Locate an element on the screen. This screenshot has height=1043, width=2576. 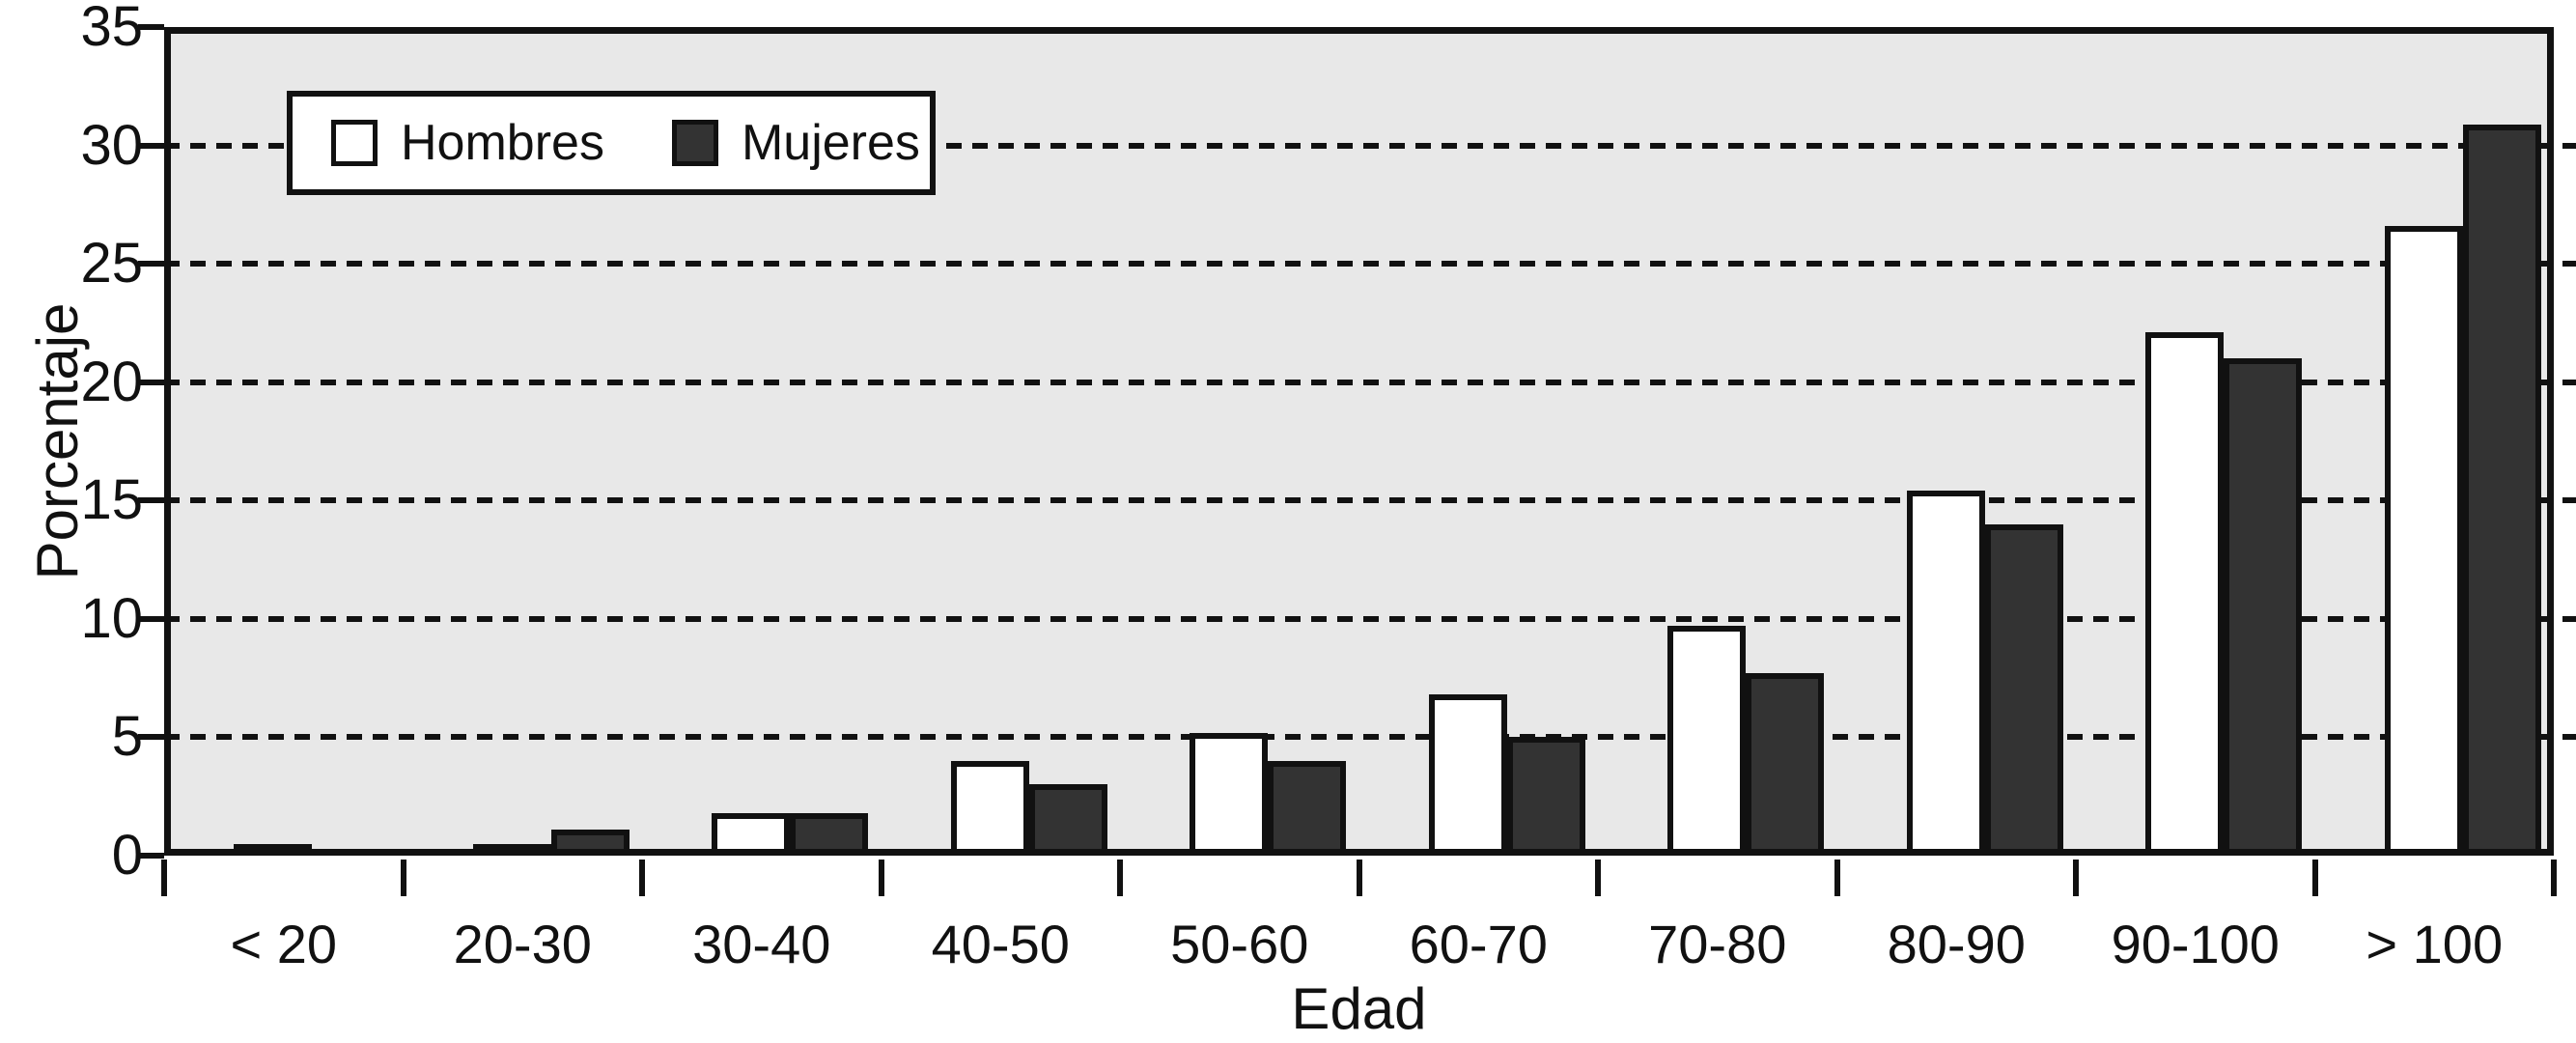
y-tick-label-35: 35 is located at coordinates (112, 29).